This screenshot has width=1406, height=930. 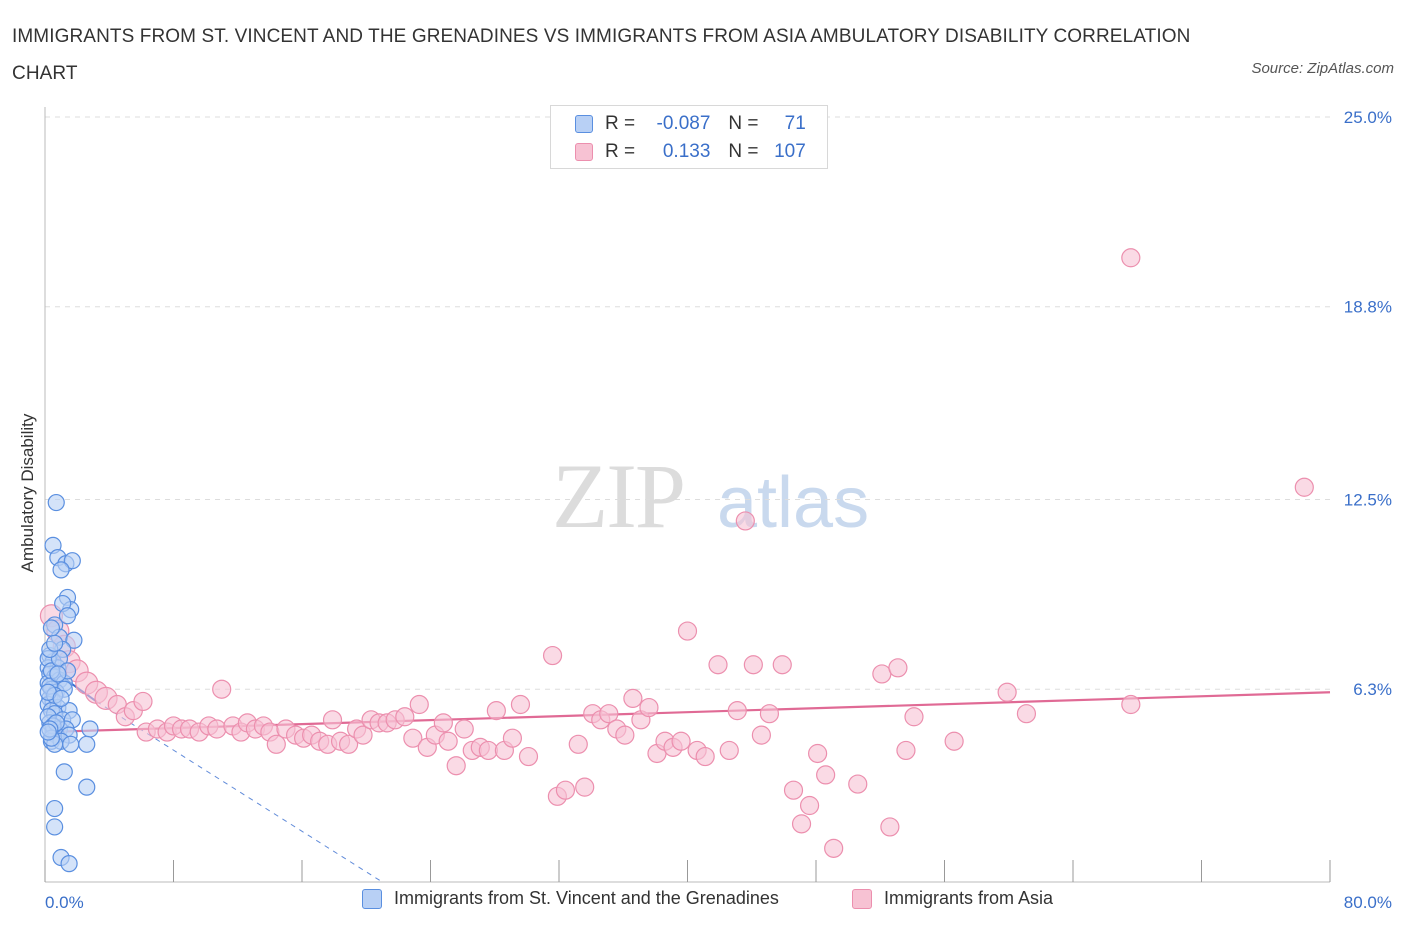 I want to click on legend-r-value-2: 0.133, so click(x=686, y=151).